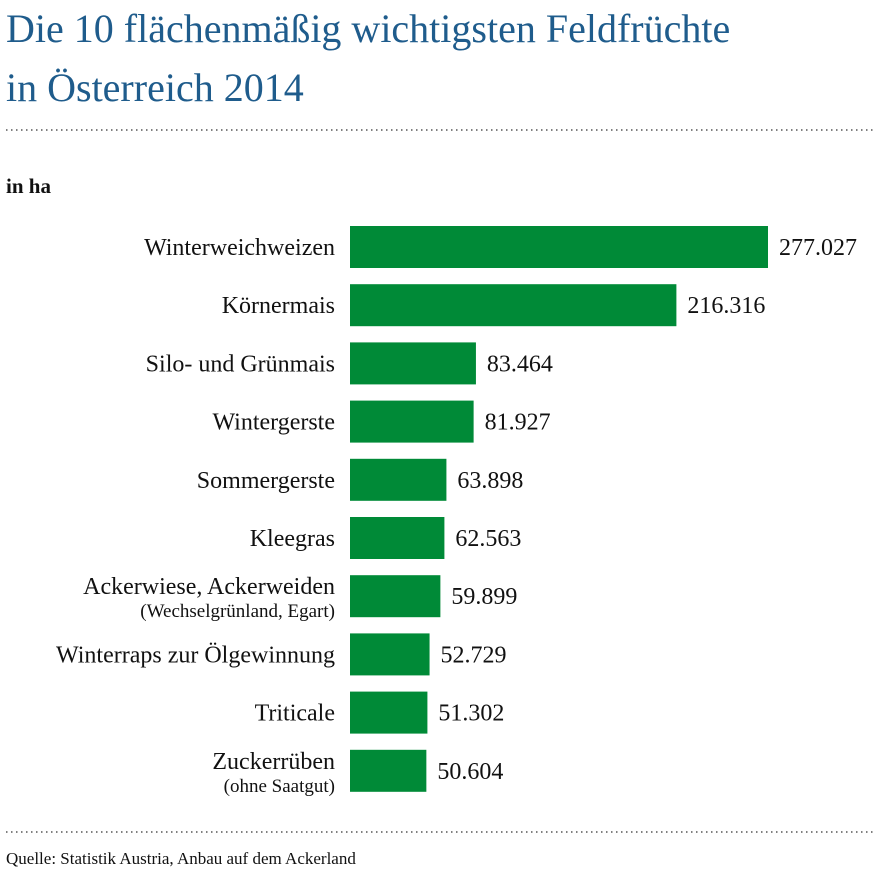 The image size is (879, 879). What do you see at coordinates (278, 306) in the screenshot?
I see `category-label: Körnermais` at bounding box center [278, 306].